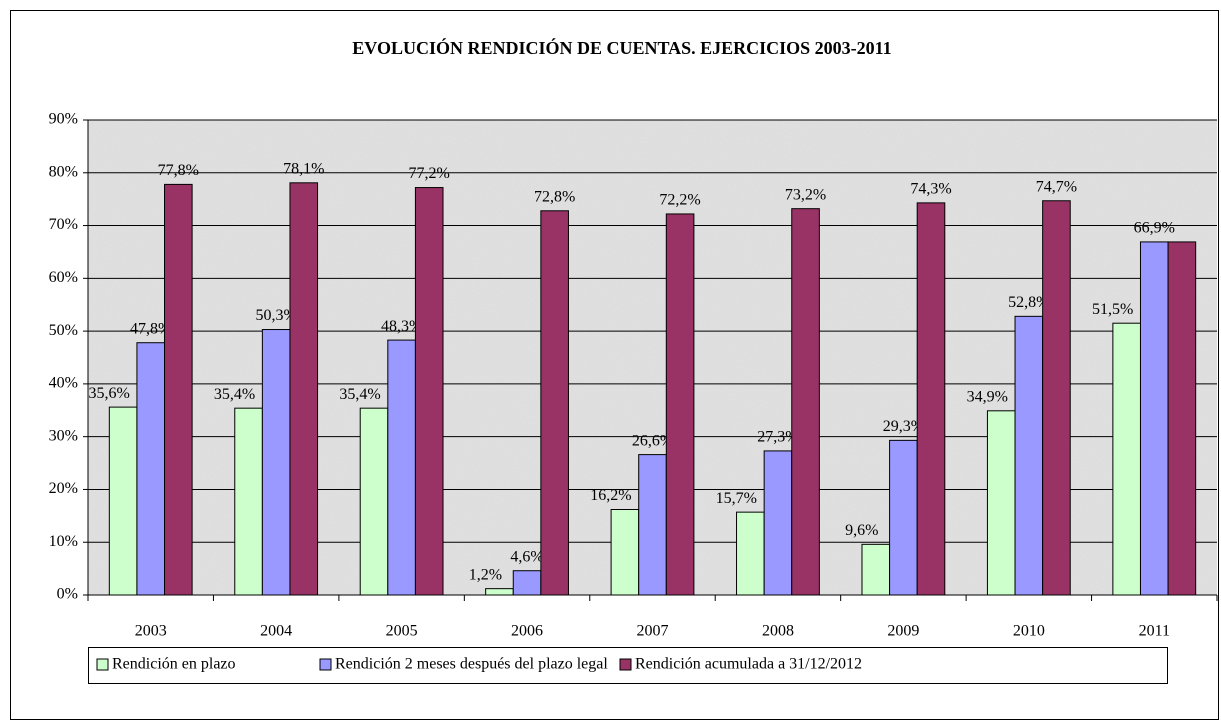 This screenshot has width=1221, height=722. What do you see at coordinates (778, 631) in the screenshot?
I see `x-tick-label: 2008` at bounding box center [778, 631].